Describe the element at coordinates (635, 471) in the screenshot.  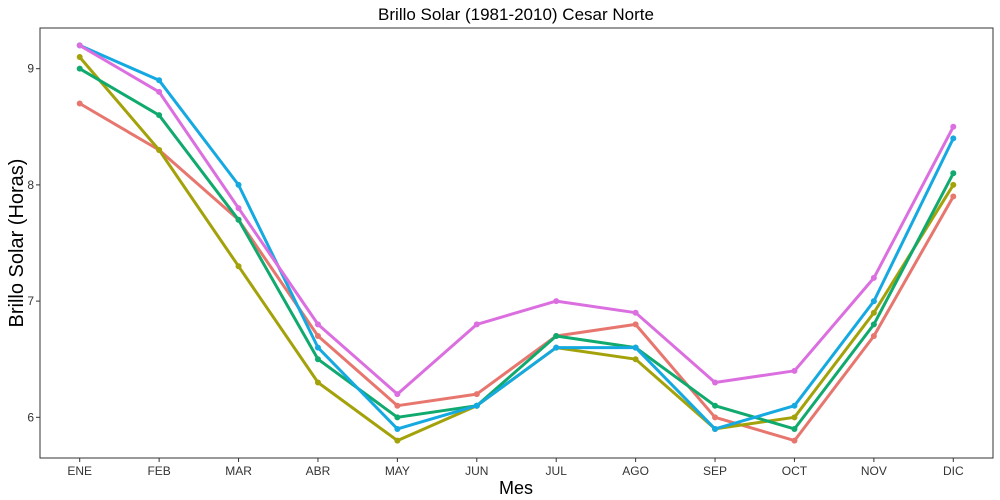
I see `x-tick-label: AGO` at that location.